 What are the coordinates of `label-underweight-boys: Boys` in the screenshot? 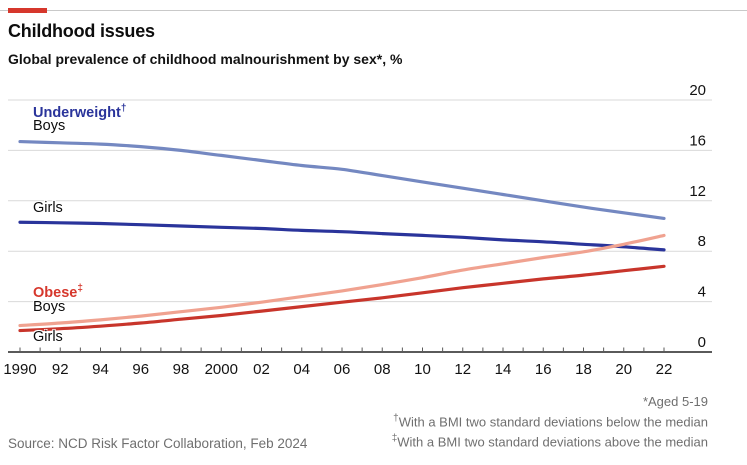 It's located at (49, 126).